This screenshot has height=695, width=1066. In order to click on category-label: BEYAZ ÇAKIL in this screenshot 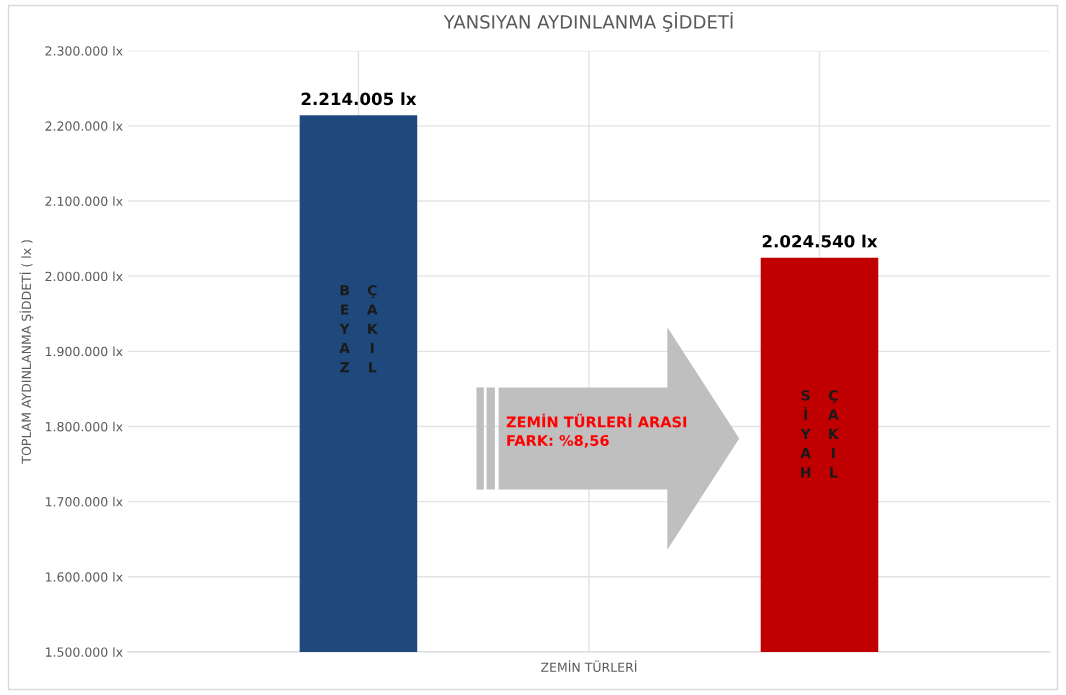, I will do `click(359, 329)`.